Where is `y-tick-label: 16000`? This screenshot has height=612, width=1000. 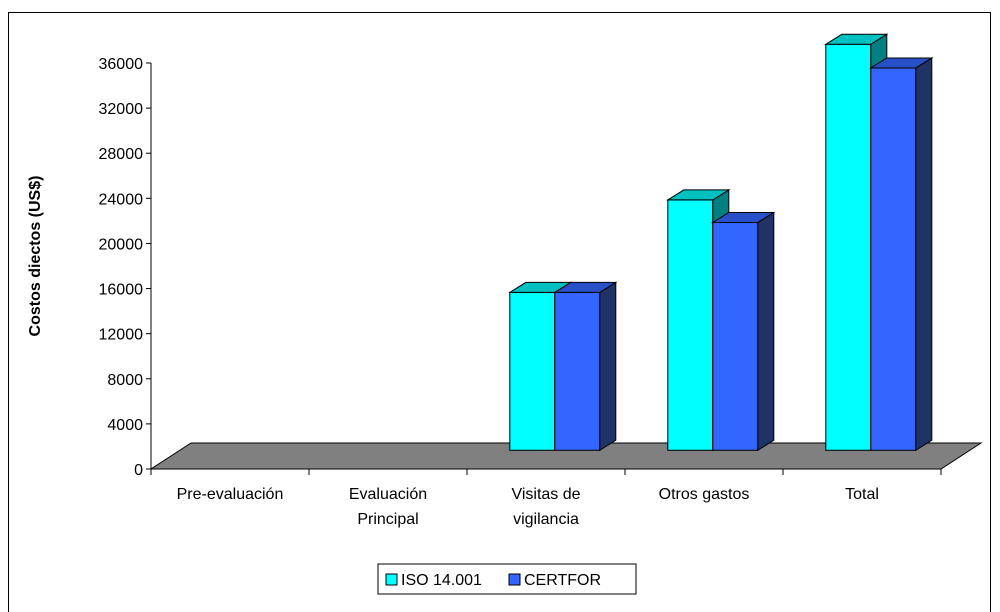
y-tick-label: 16000 is located at coordinates (121, 290).